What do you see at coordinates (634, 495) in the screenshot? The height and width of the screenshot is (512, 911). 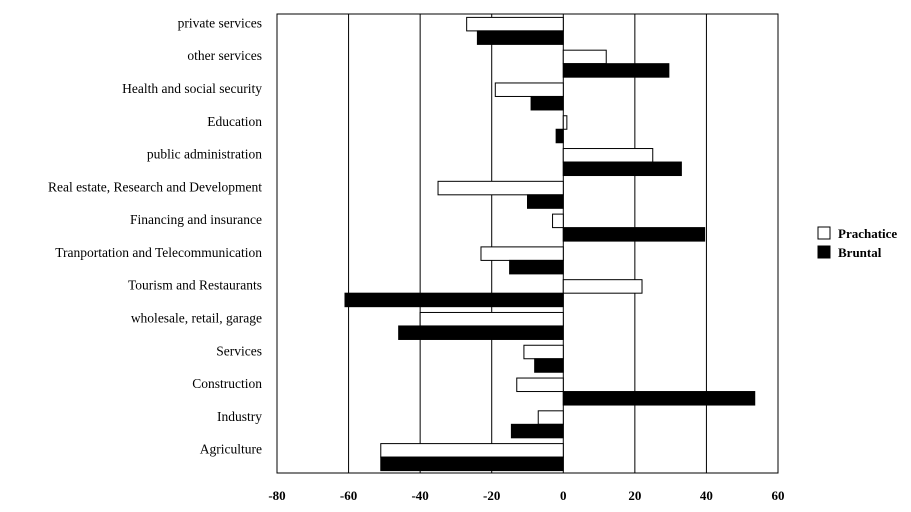 I see `x-tick-label: 20` at bounding box center [634, 495].